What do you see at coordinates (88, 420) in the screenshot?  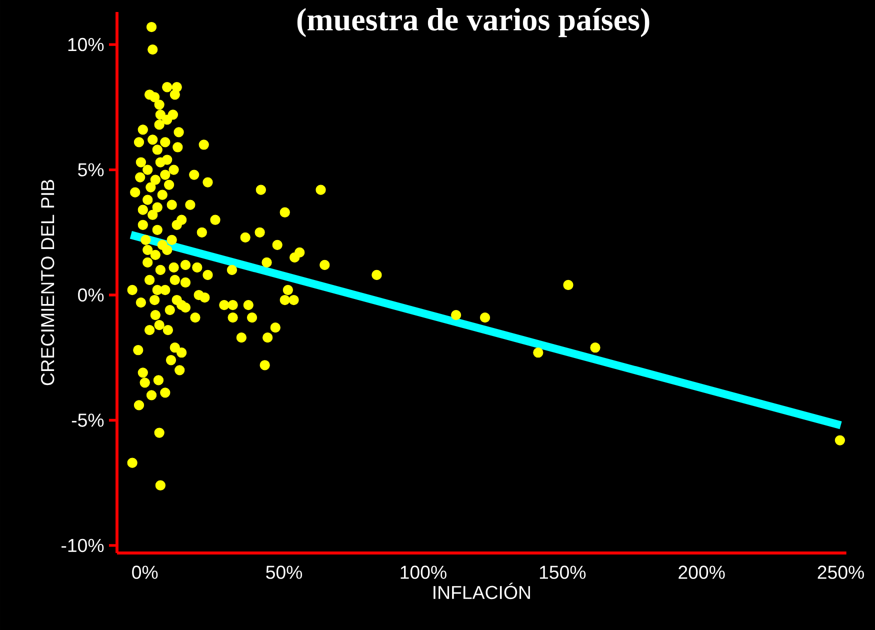 I see `y-tick-label: -5%` at bounding box center [88, 420].